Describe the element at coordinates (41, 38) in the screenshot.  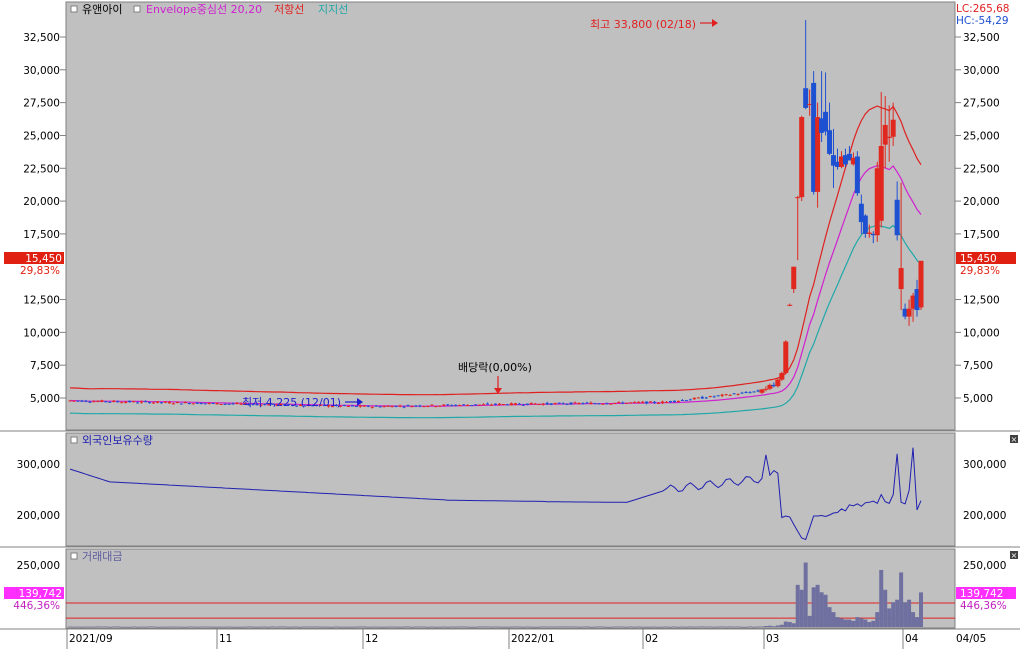
I see `price-tick-label-left: 32,500` at that location.